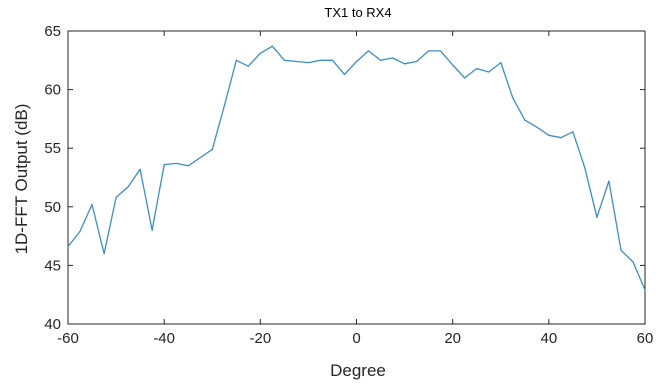 This screenshot has height=387, width=671. What do you see at coordinates (68, 338) in the screenshot?
I see `x-tick-label: -60` at bounding box center [68, 338].